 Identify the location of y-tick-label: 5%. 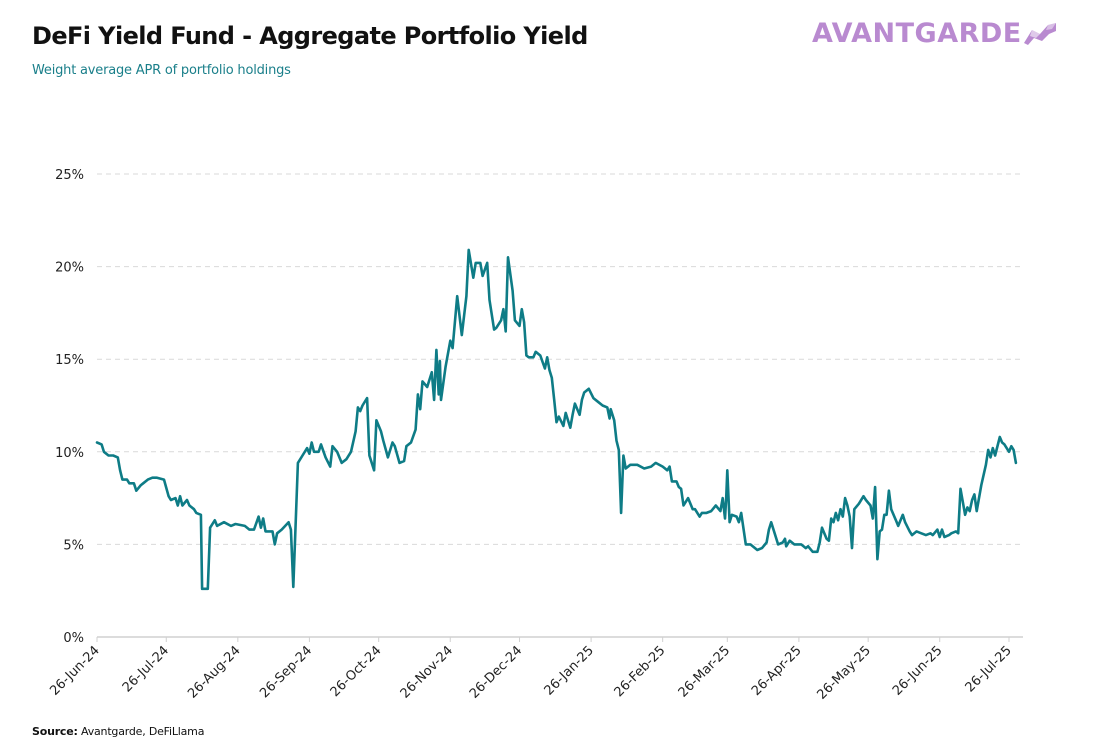
(73, 545).